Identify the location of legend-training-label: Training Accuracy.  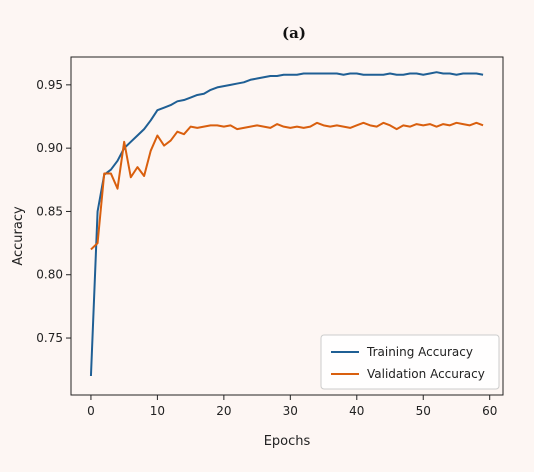
(419, 352).